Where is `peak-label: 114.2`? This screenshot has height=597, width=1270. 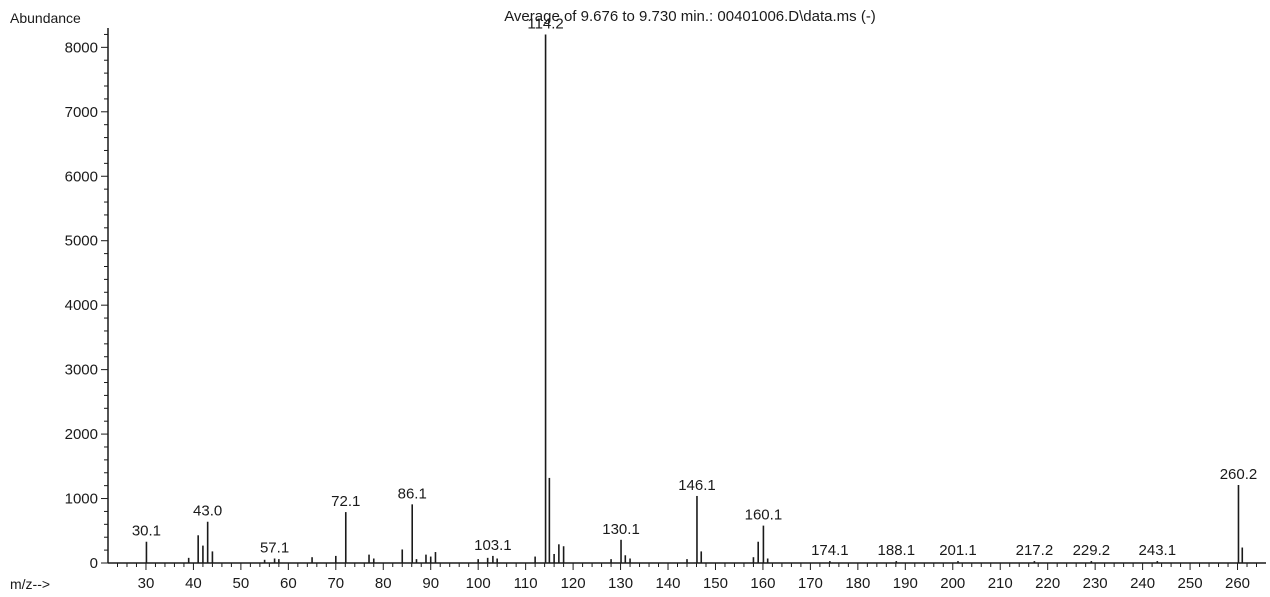 peak-label: 114.2 is located at coordinates (545, 23).